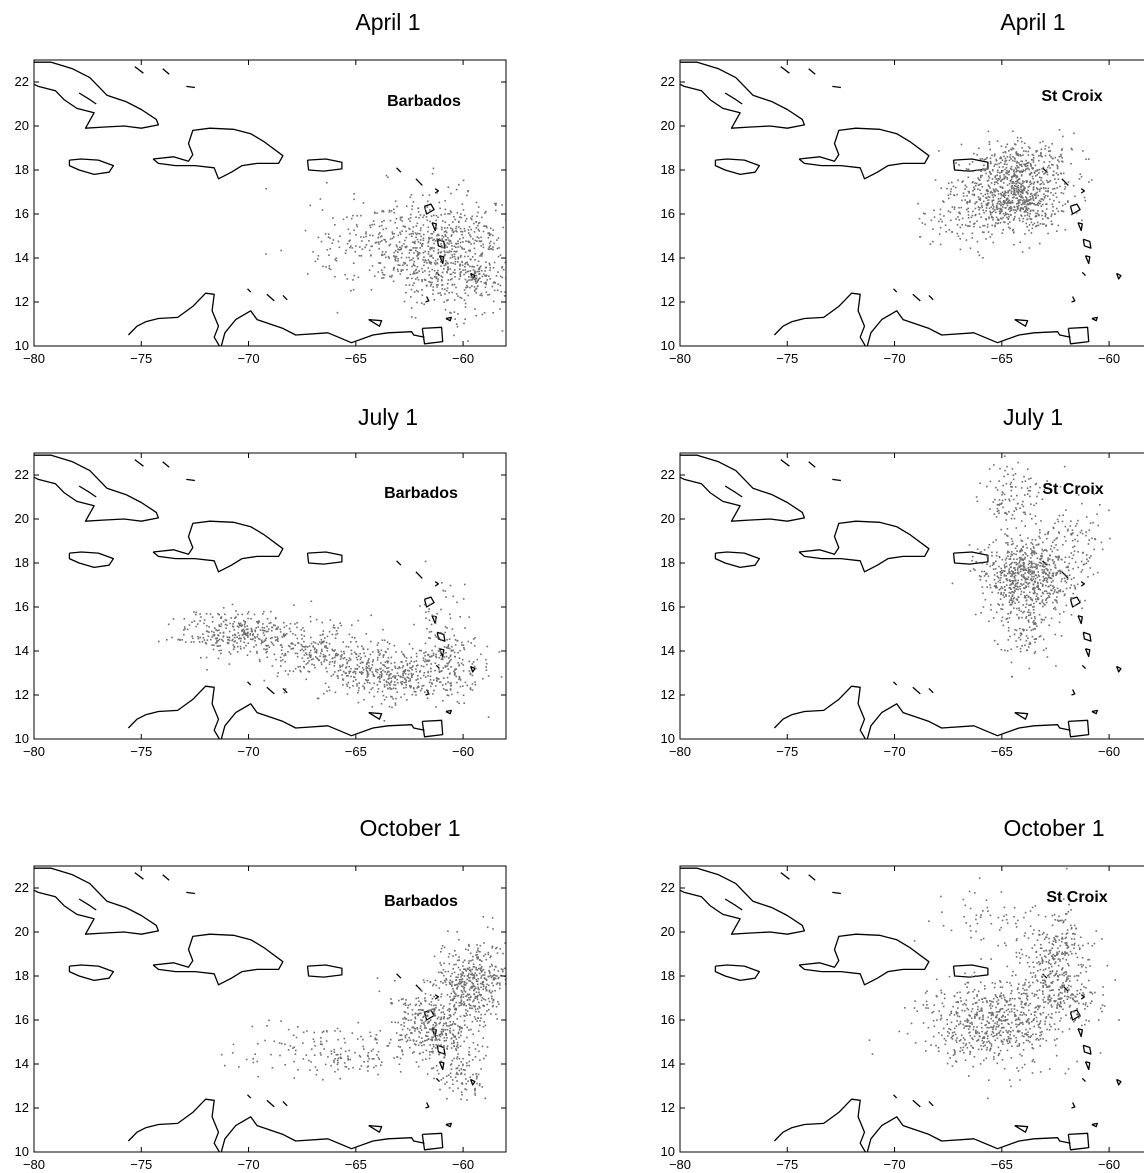 This screenshot has width=1144, height=1173. What do you see at coordinates (895, 358) in the screenshot?
I see `x-tick-label: −70` at bounding box center [895, 358].